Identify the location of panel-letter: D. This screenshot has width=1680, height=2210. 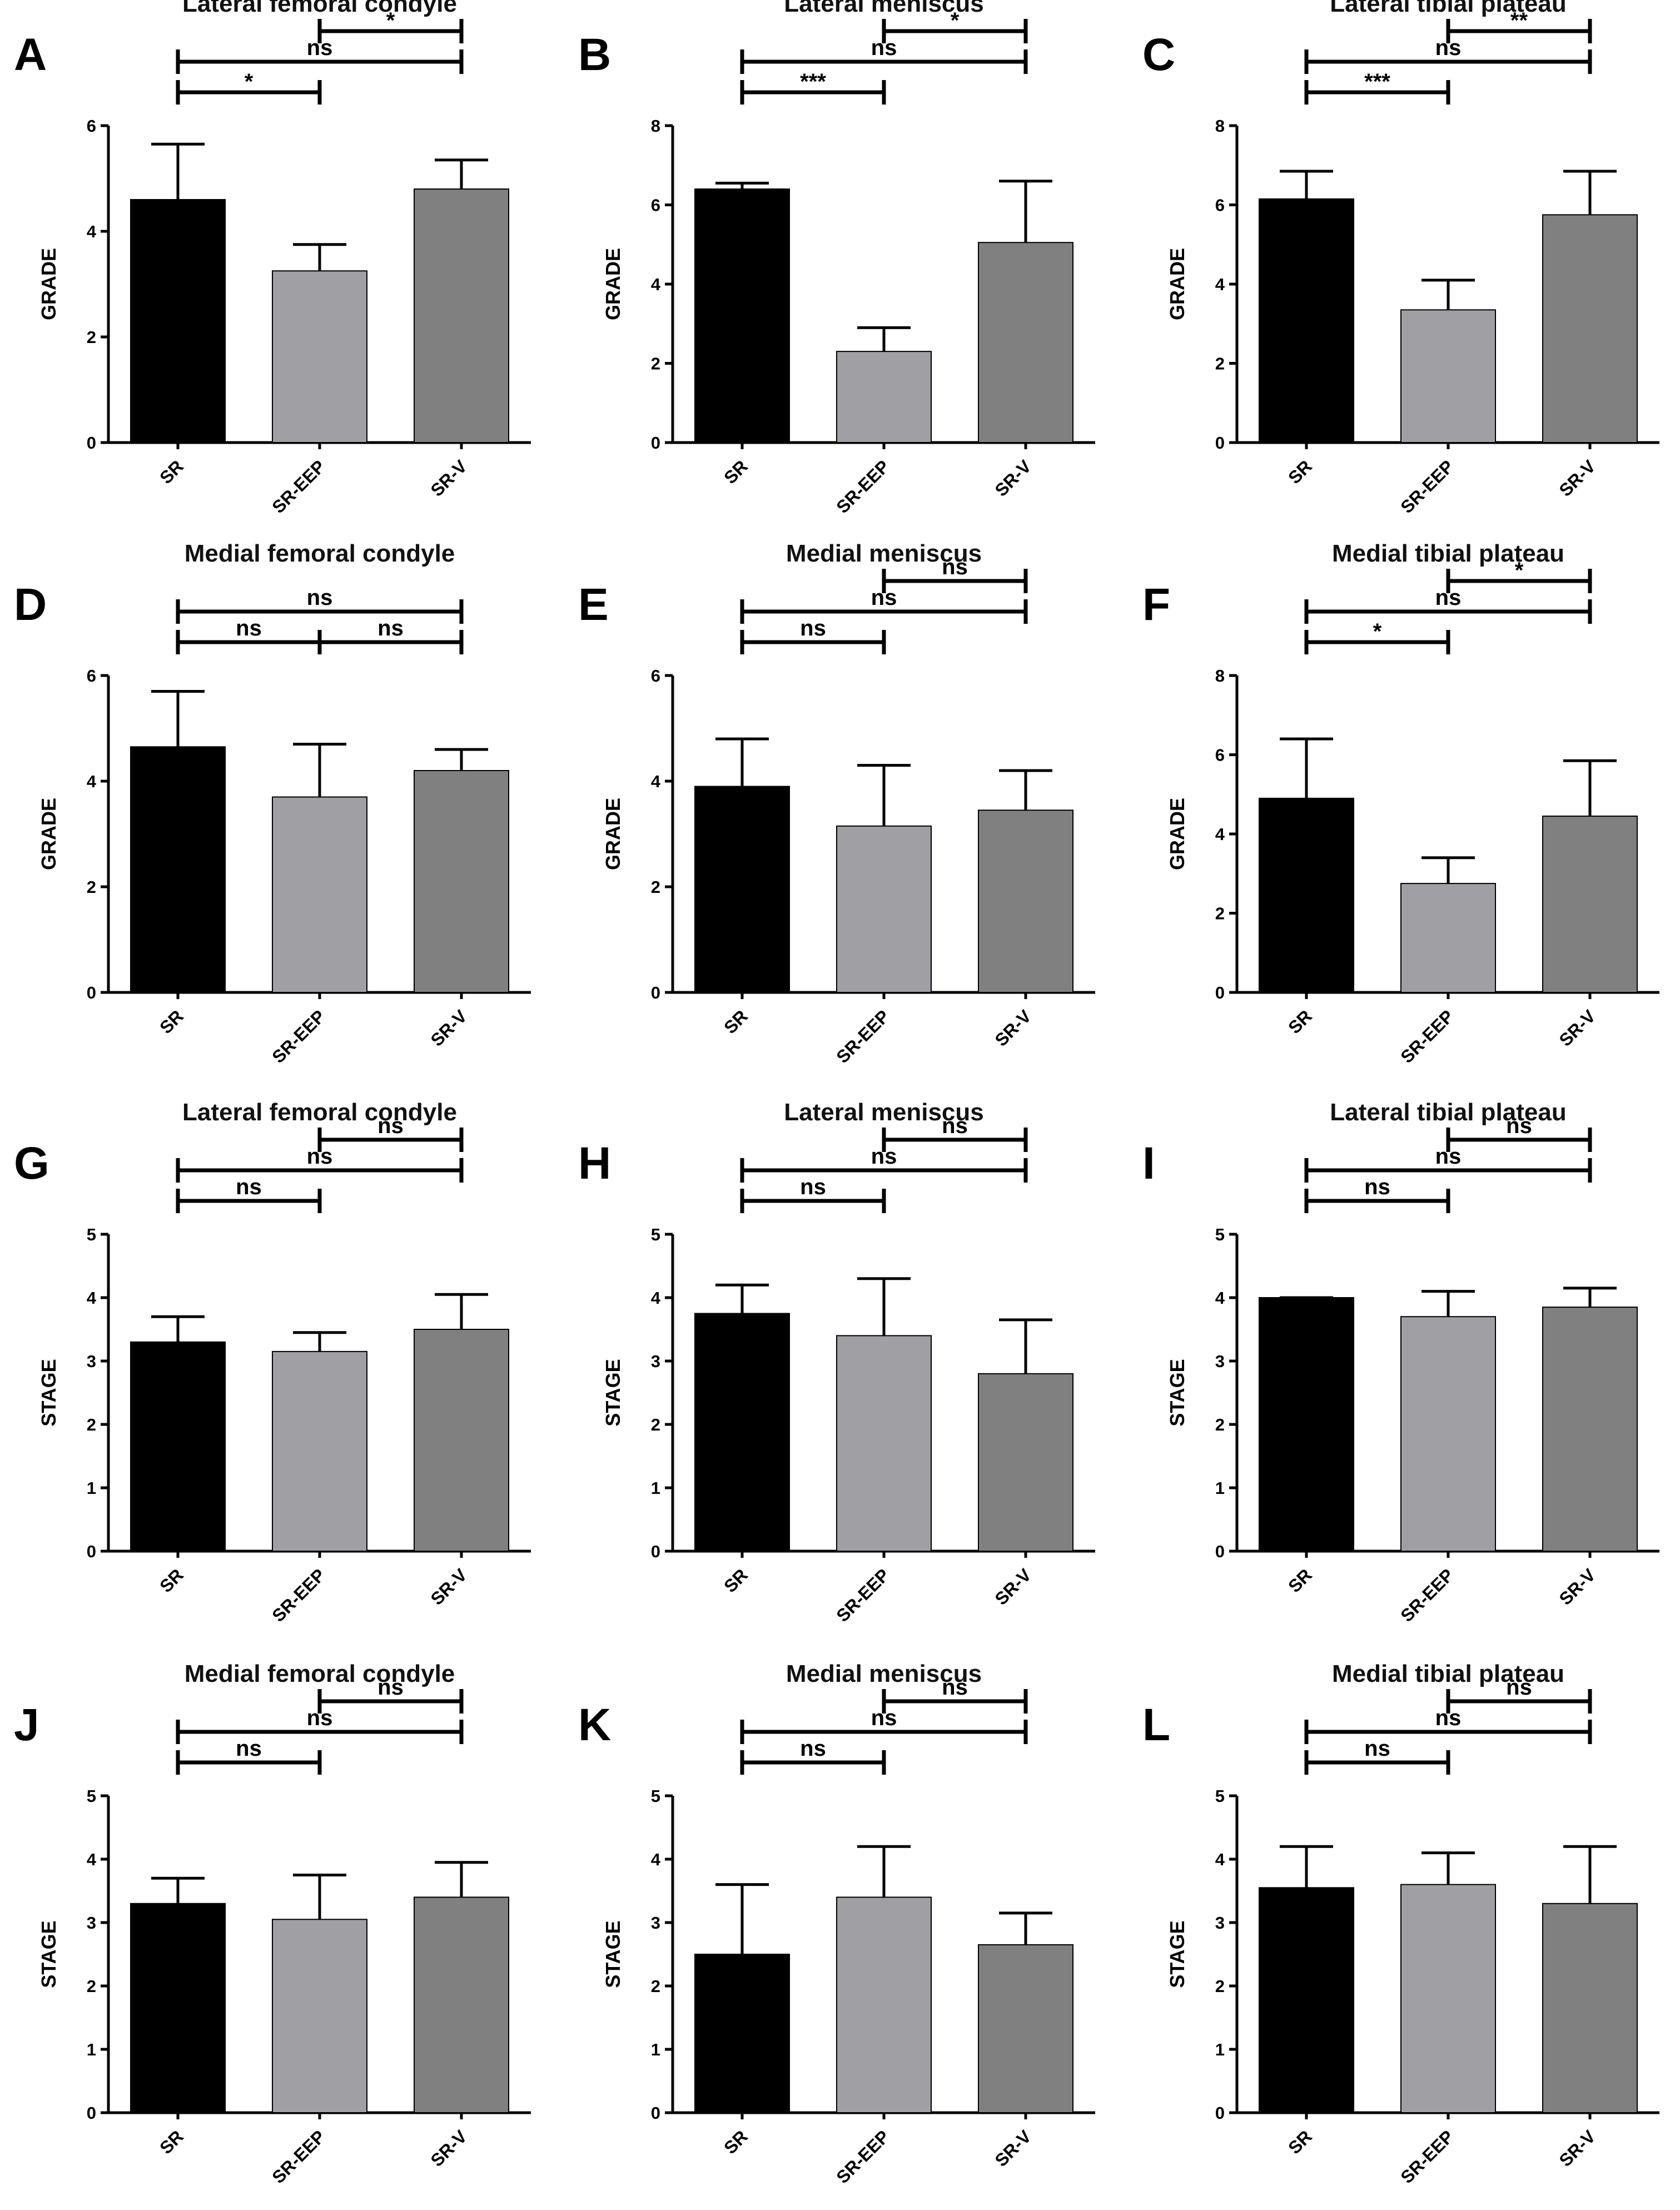
(30, 604).